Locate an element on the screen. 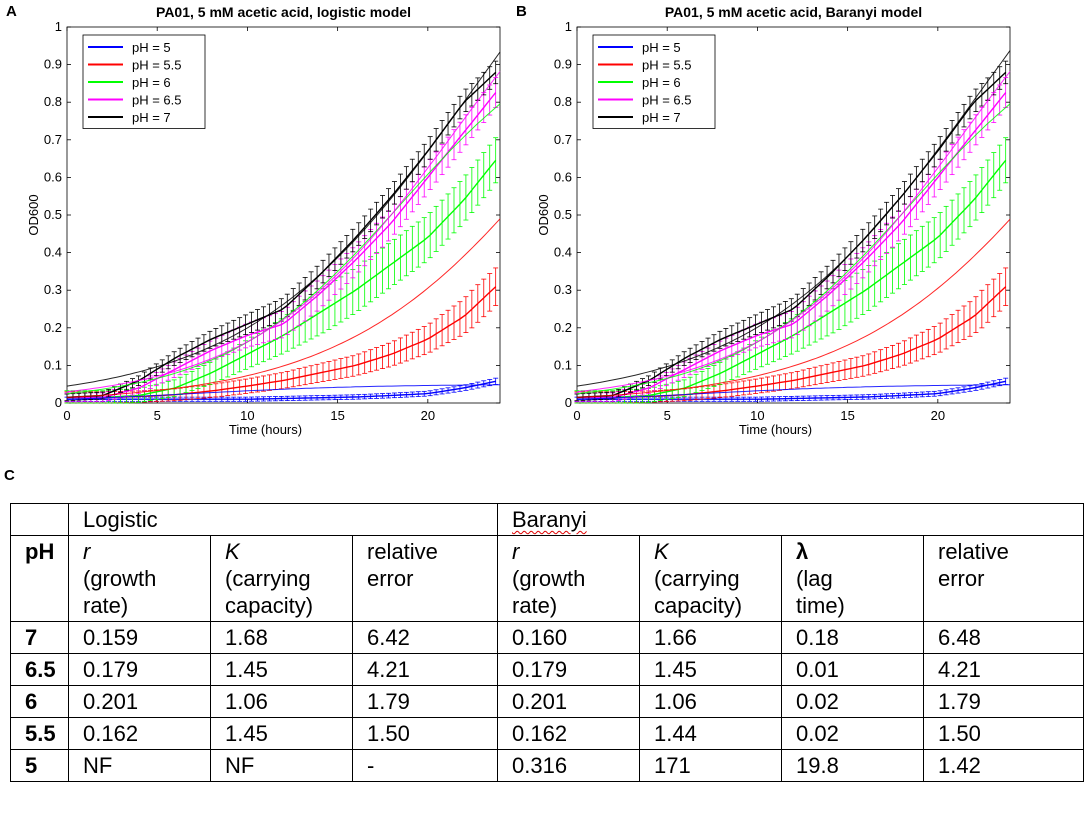  cell-logistic-error: 6.42 is located at coordinates (425, 637).